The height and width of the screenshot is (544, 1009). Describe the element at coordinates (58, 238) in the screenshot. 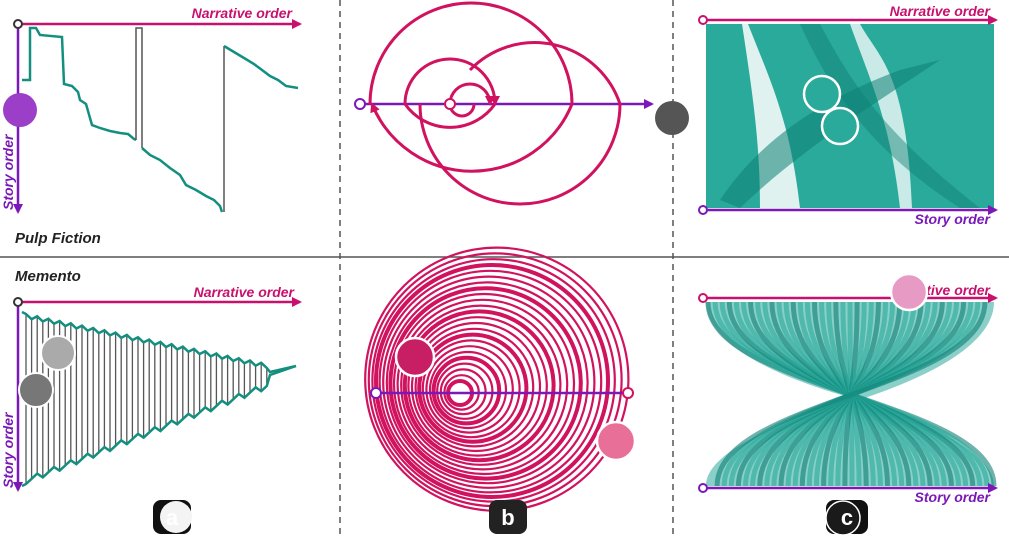

I see `film-title: Pulp Fiction` at that location.